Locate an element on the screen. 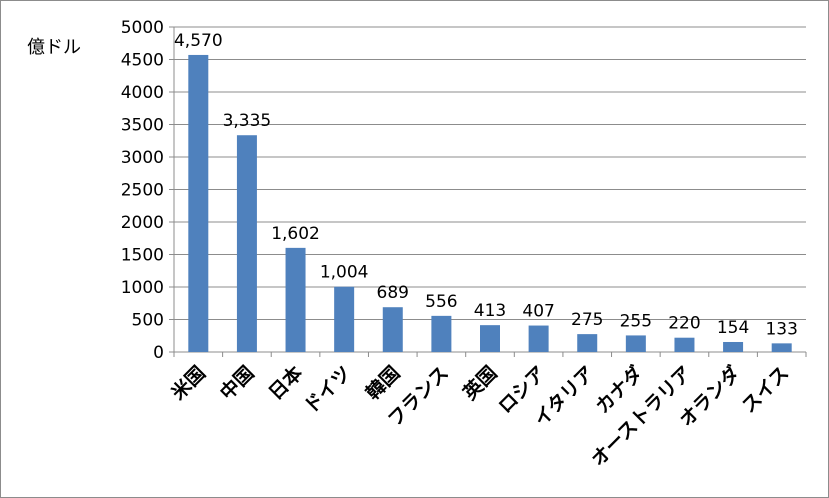 This screenshot has width=829, height=498. category-label-4: 韓国 is located at coordinates (382, 382).